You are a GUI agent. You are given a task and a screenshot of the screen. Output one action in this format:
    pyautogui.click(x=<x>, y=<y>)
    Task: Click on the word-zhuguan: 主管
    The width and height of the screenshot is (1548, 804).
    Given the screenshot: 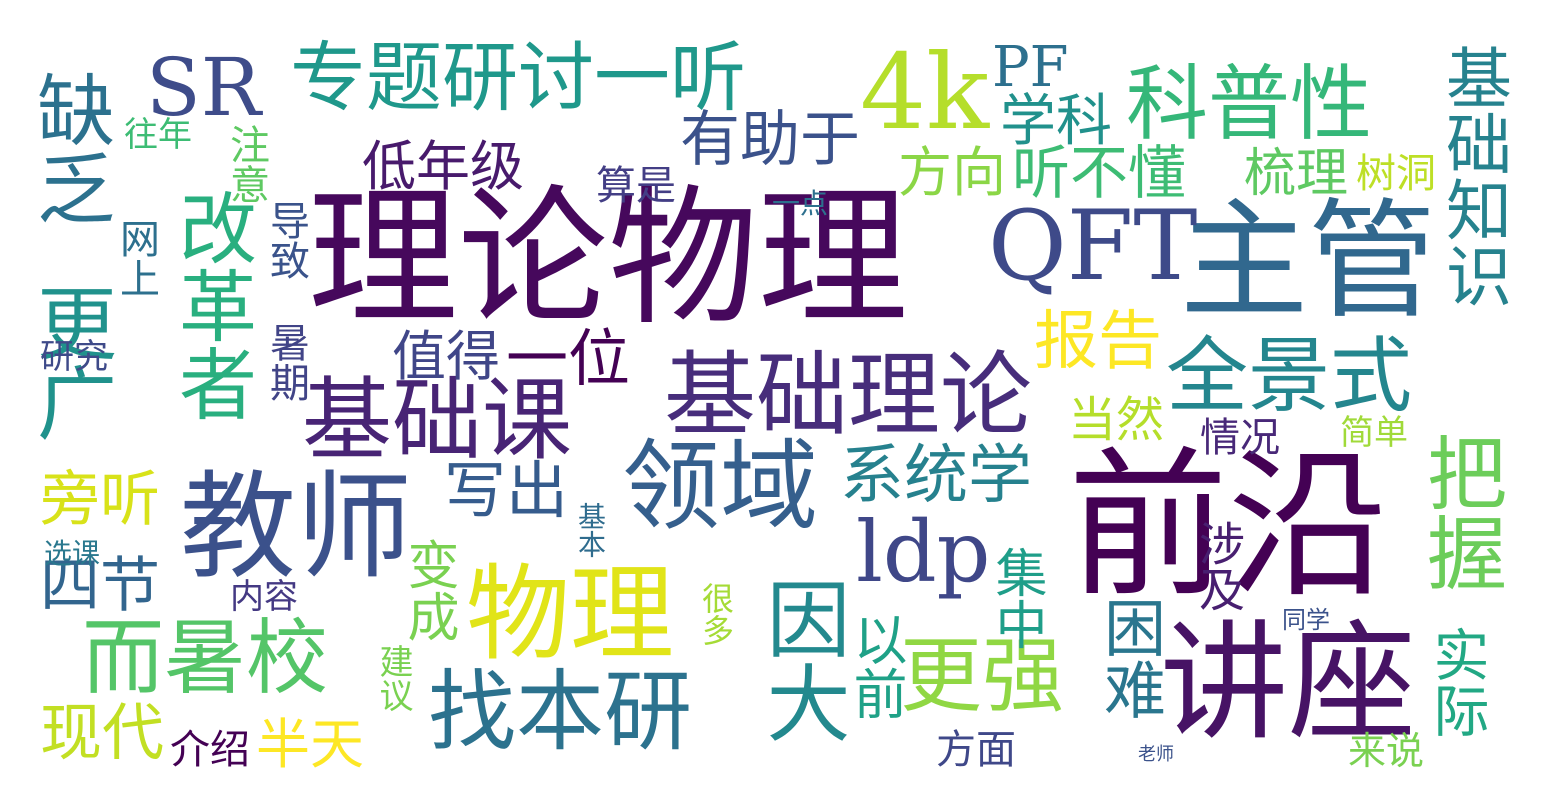 What is the action you would take?
    pyautogui.click(x=1308, y=261)
    